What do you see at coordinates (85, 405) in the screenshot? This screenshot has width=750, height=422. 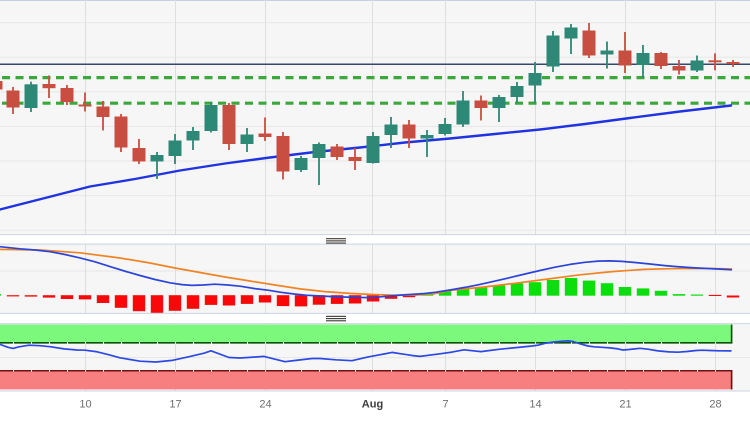 I see `svg-text: 10` at bounding box center [85, 405].